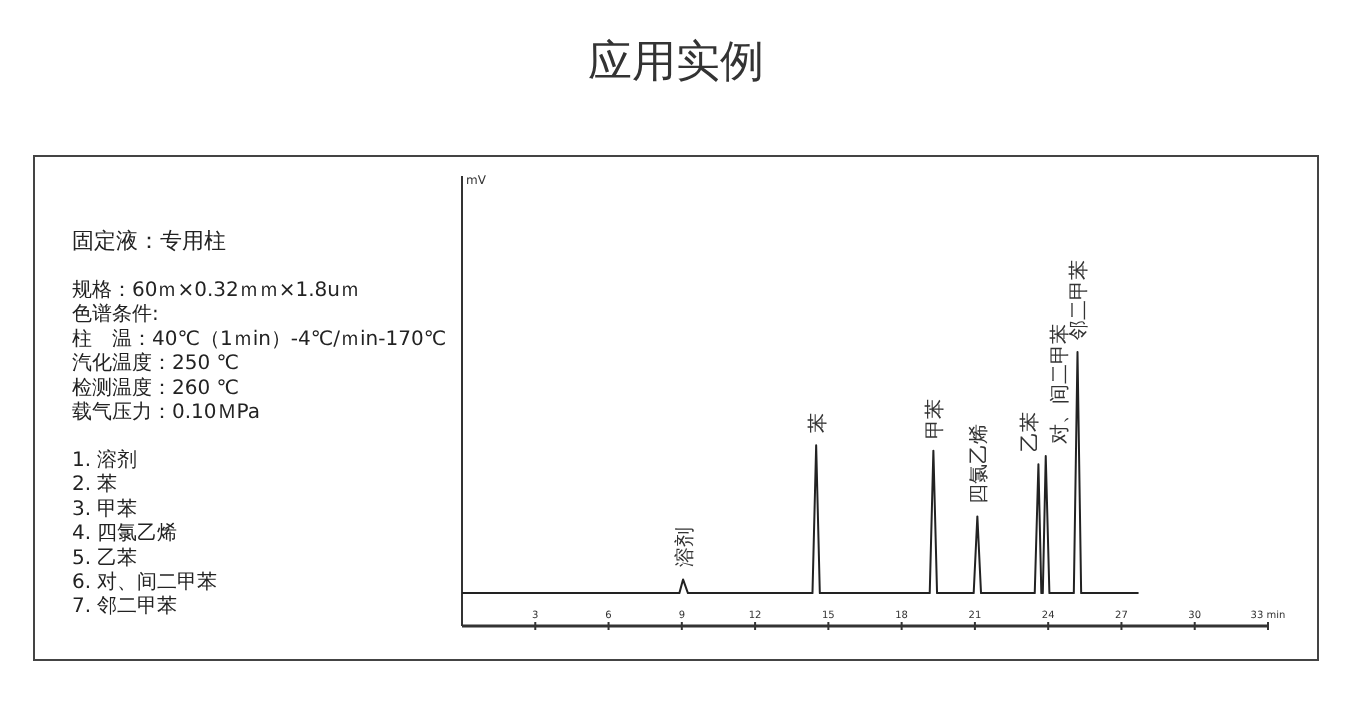 Image resolution: width=1352 pixels, height=714 pixels. Describe the element at coordinates (105, 508) in the screenshot. I see `text: 3. 甲苯` at that location.